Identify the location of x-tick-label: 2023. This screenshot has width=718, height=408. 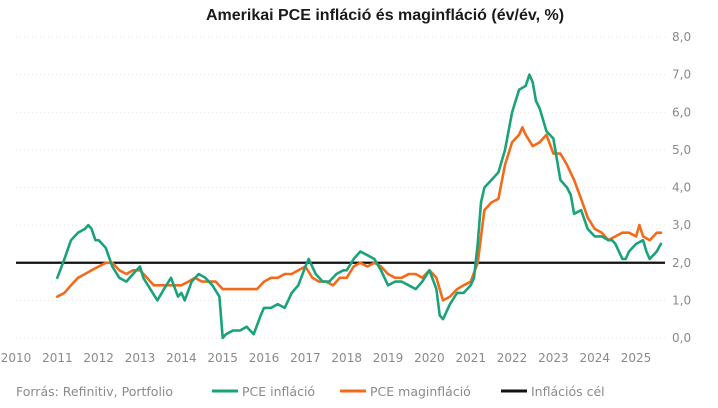
(553, 358).